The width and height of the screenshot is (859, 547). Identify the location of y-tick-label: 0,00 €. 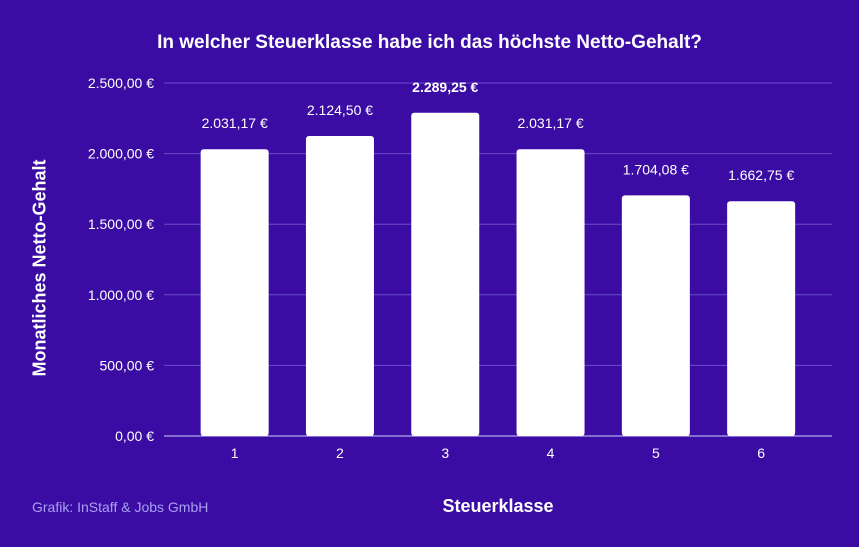
(134, 436).